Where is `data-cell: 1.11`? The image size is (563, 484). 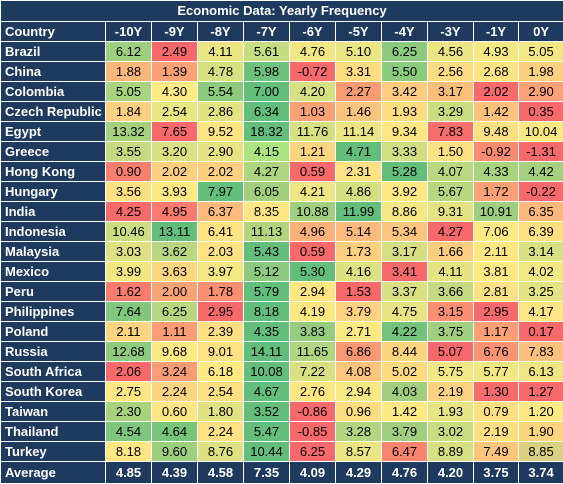 data-cell: 1.11 is located at coordinates (175, 332).